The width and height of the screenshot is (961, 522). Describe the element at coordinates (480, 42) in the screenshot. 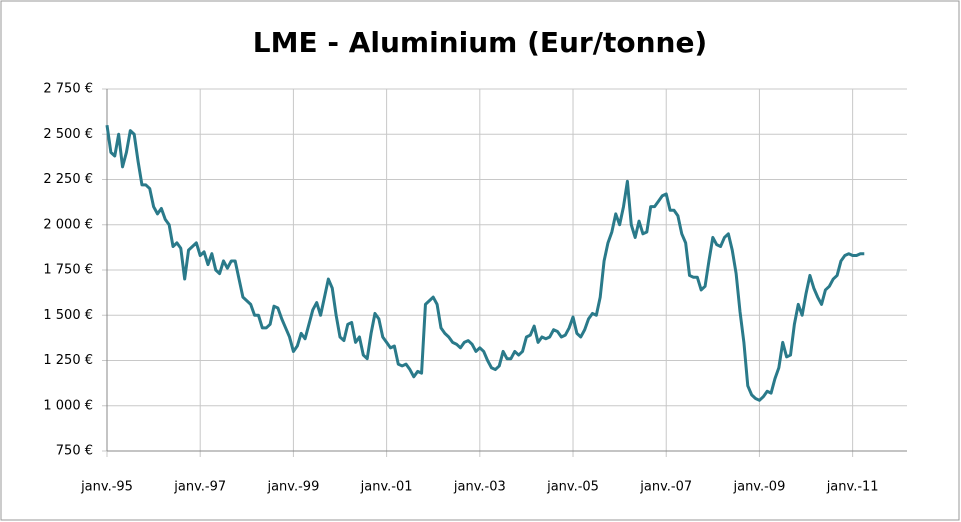

I see `chart-title: LME - Aluminium (Eur/tonne)` at that location.